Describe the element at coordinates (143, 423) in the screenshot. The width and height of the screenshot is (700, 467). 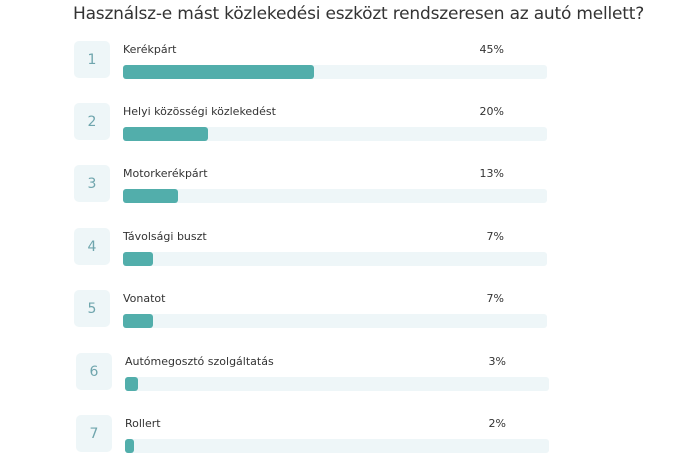
I see `option-label: Rollert` at that location.